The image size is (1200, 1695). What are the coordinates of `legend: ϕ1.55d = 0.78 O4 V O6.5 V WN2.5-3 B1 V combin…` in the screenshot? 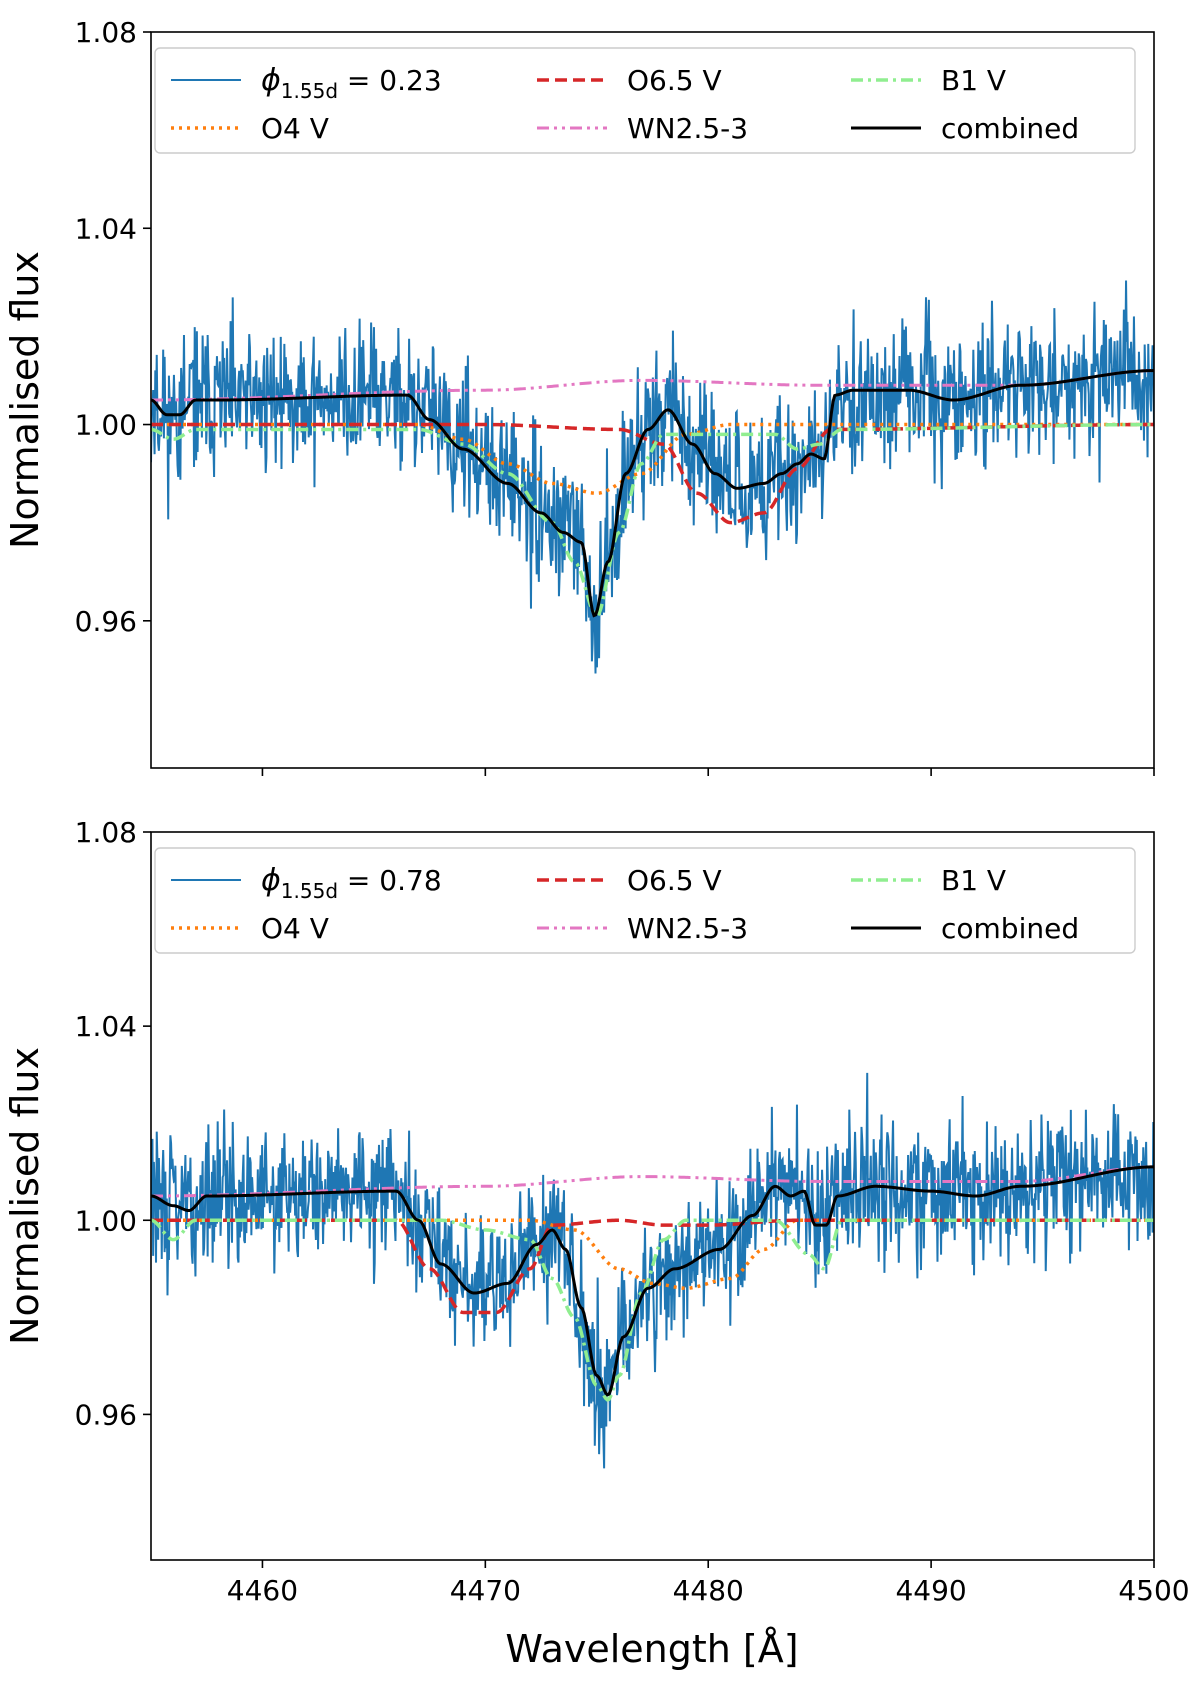 It's located at (645, 900).